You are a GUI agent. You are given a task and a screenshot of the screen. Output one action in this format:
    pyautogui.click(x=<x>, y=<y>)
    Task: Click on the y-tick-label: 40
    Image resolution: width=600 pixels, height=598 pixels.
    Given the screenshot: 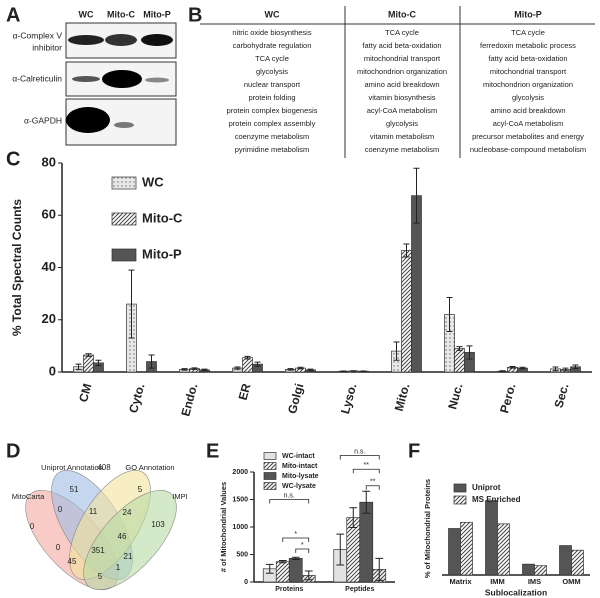 What is the action you would take?
    pyautogui.click(x=49, y=266)
    